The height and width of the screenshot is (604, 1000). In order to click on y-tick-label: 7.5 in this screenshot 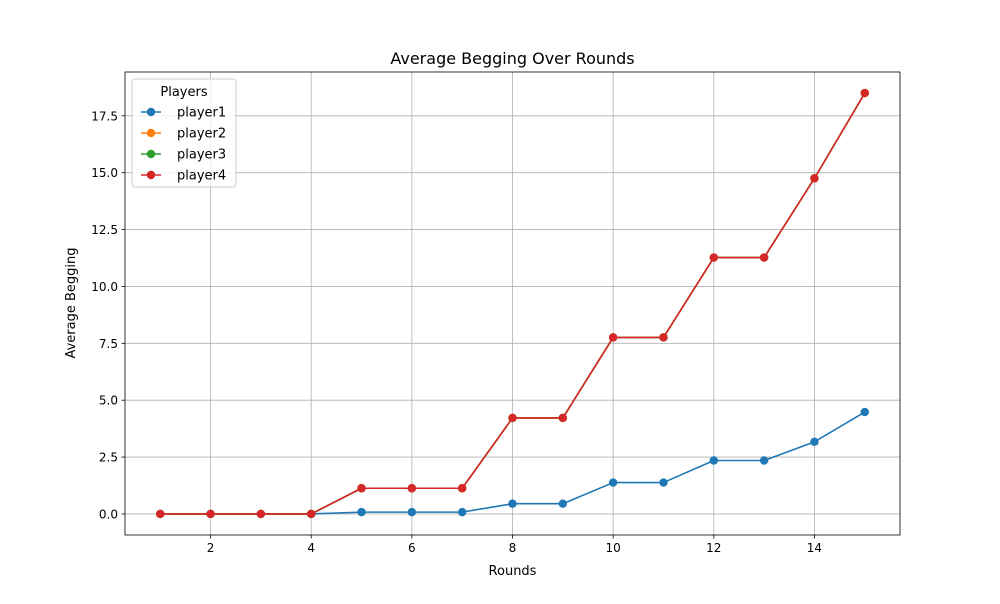, I will do `click(108, 344)`.